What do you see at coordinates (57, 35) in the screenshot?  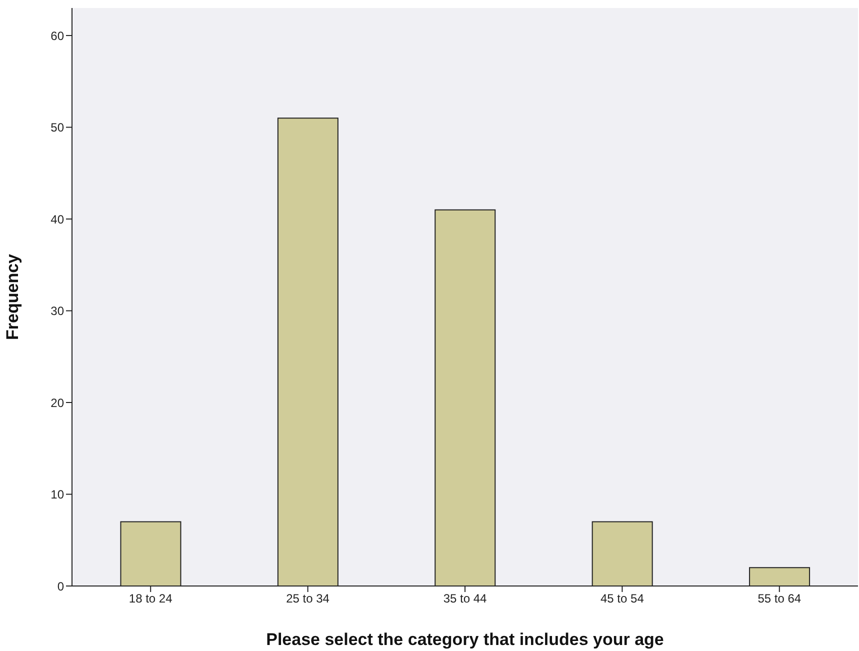 I see `y-tick-label: 60` at bounding box center [57, 35].